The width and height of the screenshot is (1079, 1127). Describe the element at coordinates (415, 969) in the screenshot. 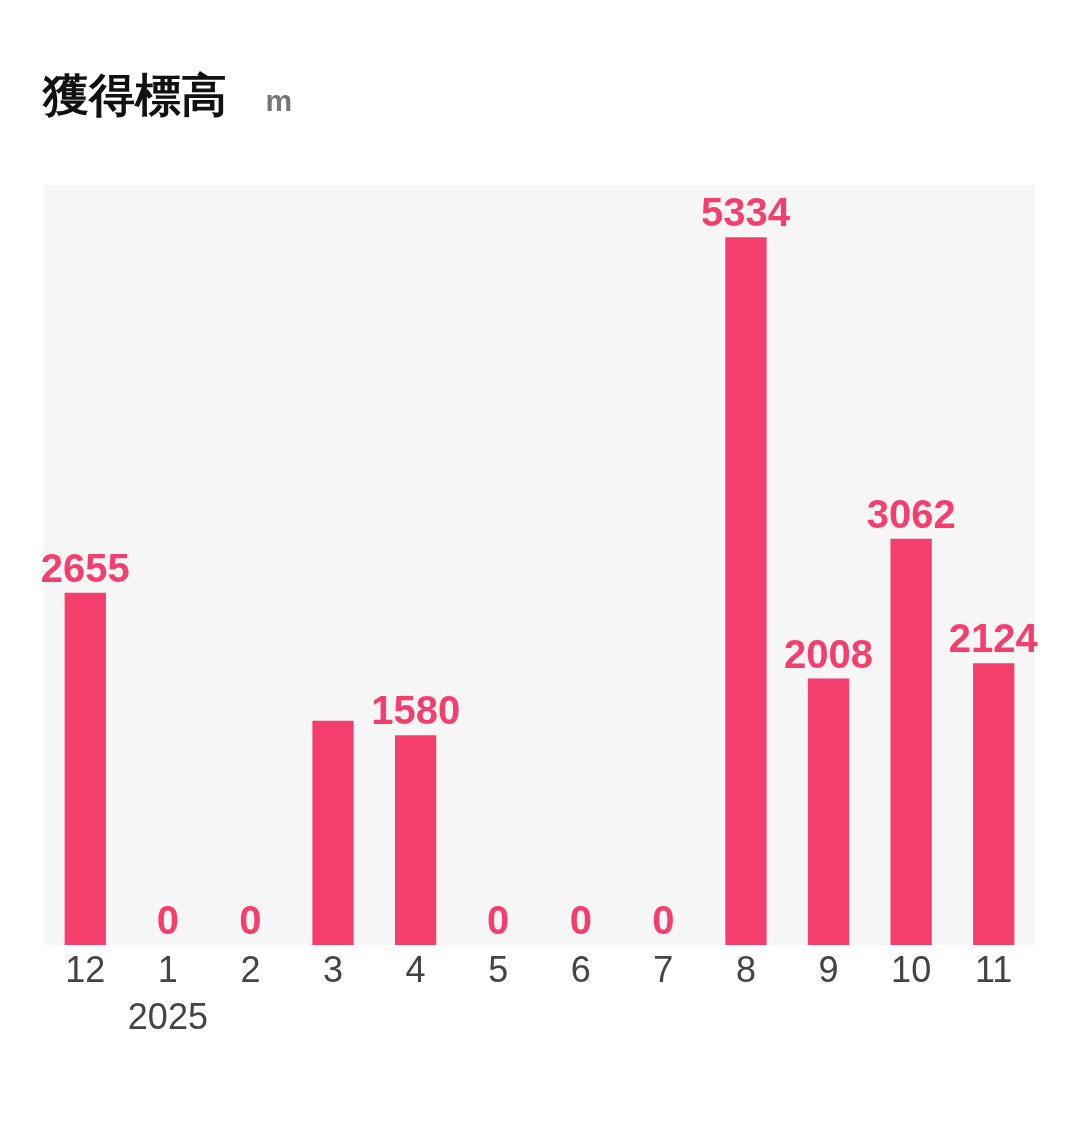

I see `x-tick-label: 4` at that location.